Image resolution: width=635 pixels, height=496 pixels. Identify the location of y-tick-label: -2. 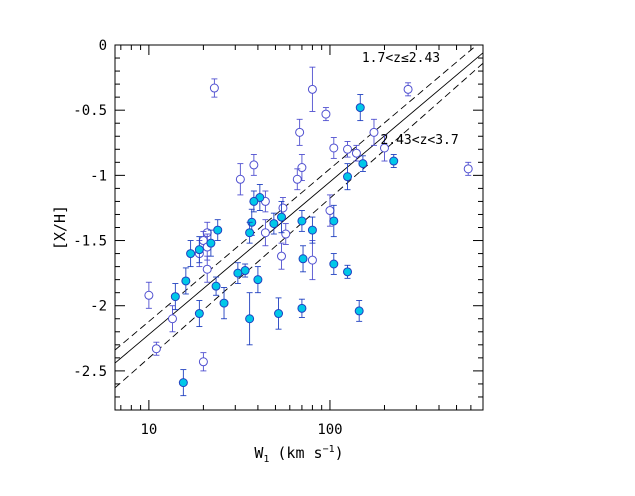
(98, 307).